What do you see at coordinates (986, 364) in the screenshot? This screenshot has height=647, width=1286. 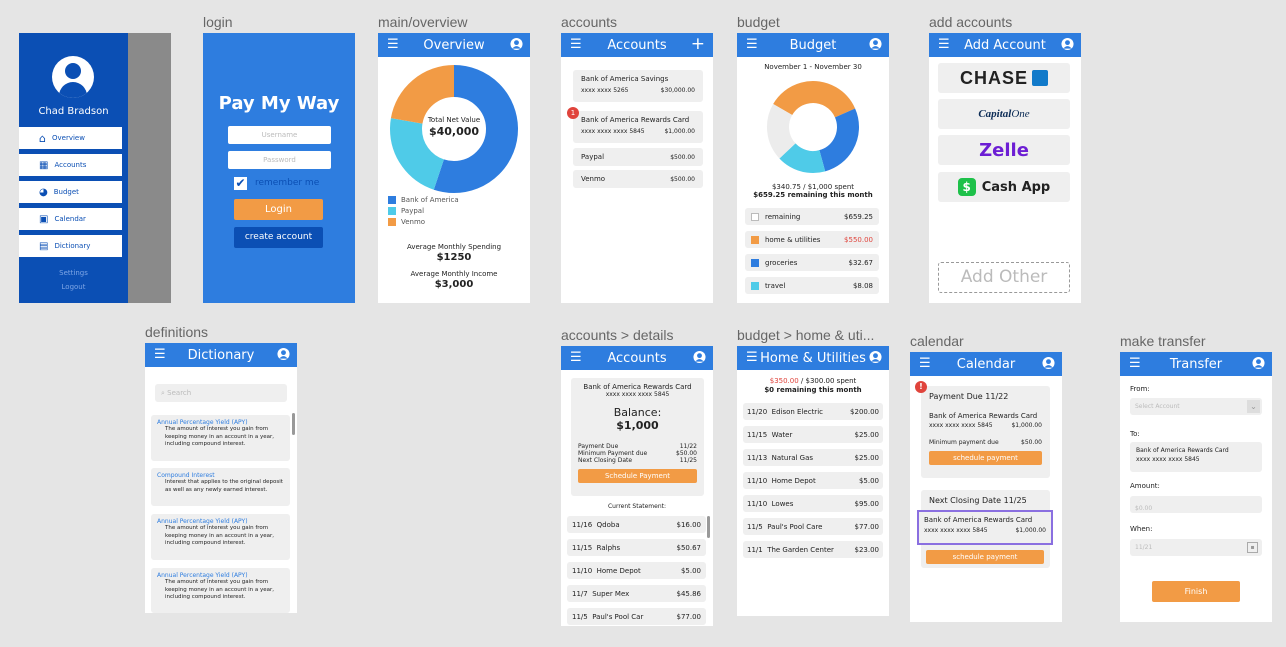 I see `calendar-header: ☰ Calendar` at bounding box center [986, 364].